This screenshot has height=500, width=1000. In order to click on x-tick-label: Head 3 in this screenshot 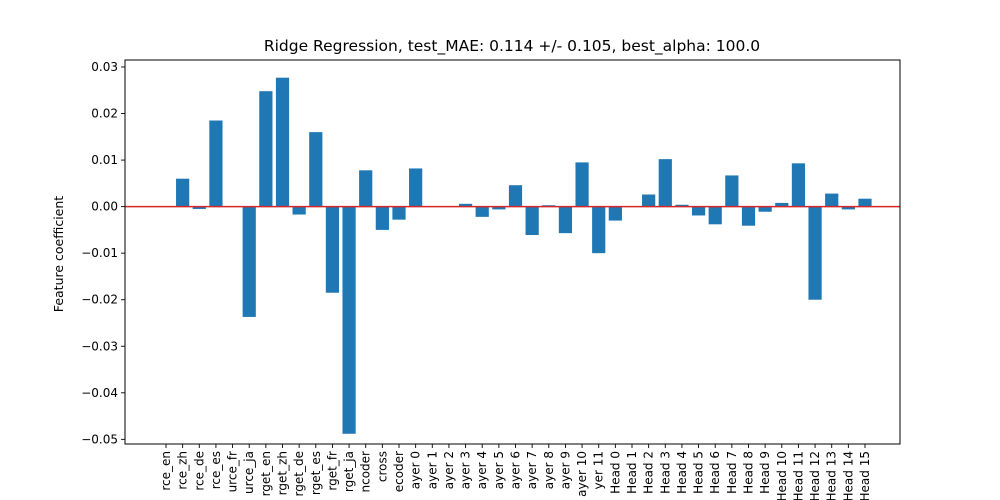, I will do `click(665, 472)`.